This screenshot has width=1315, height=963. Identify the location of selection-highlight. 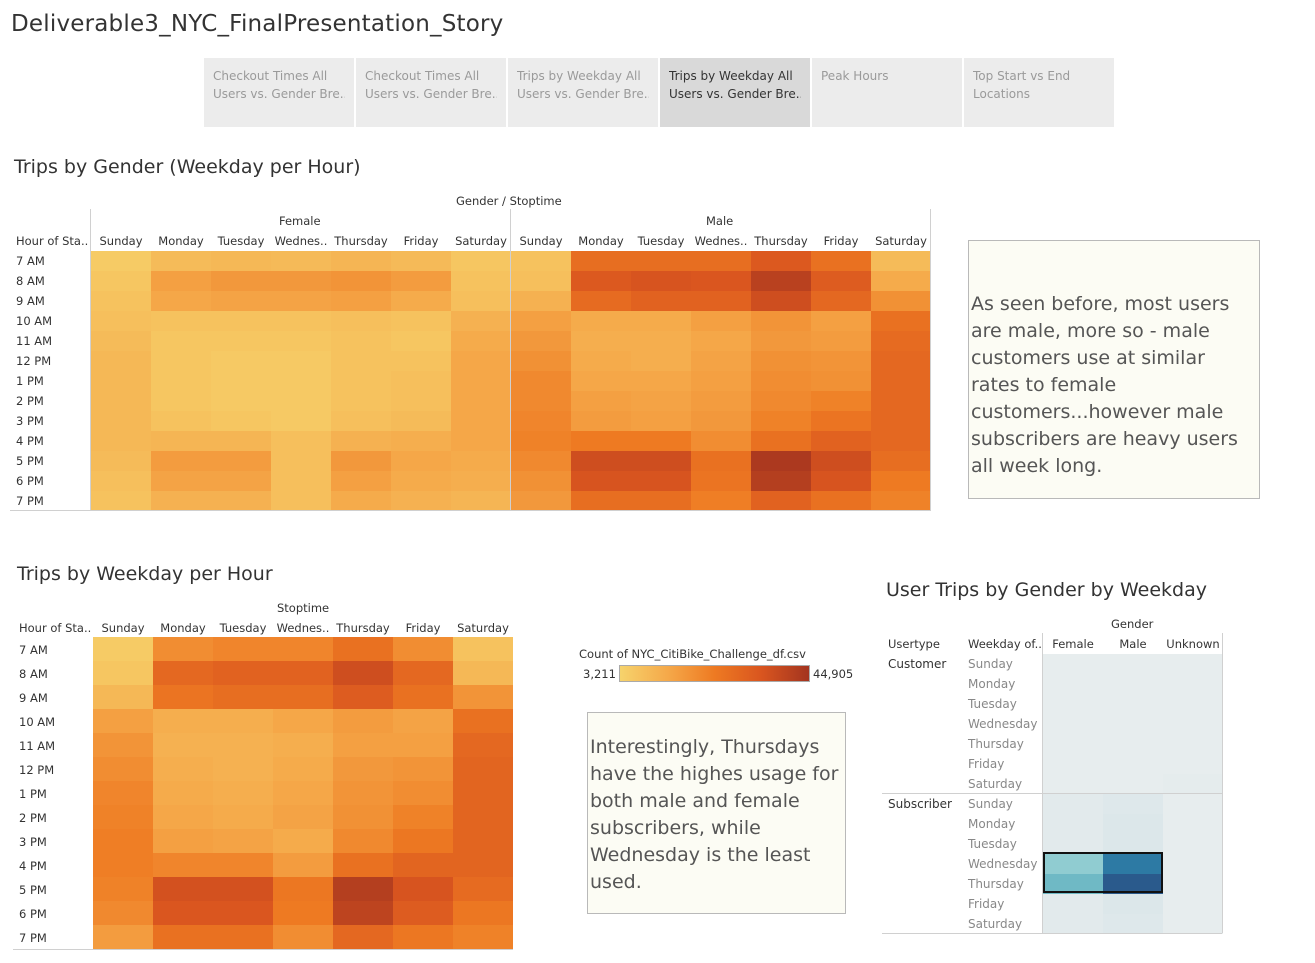
(1103, 872).